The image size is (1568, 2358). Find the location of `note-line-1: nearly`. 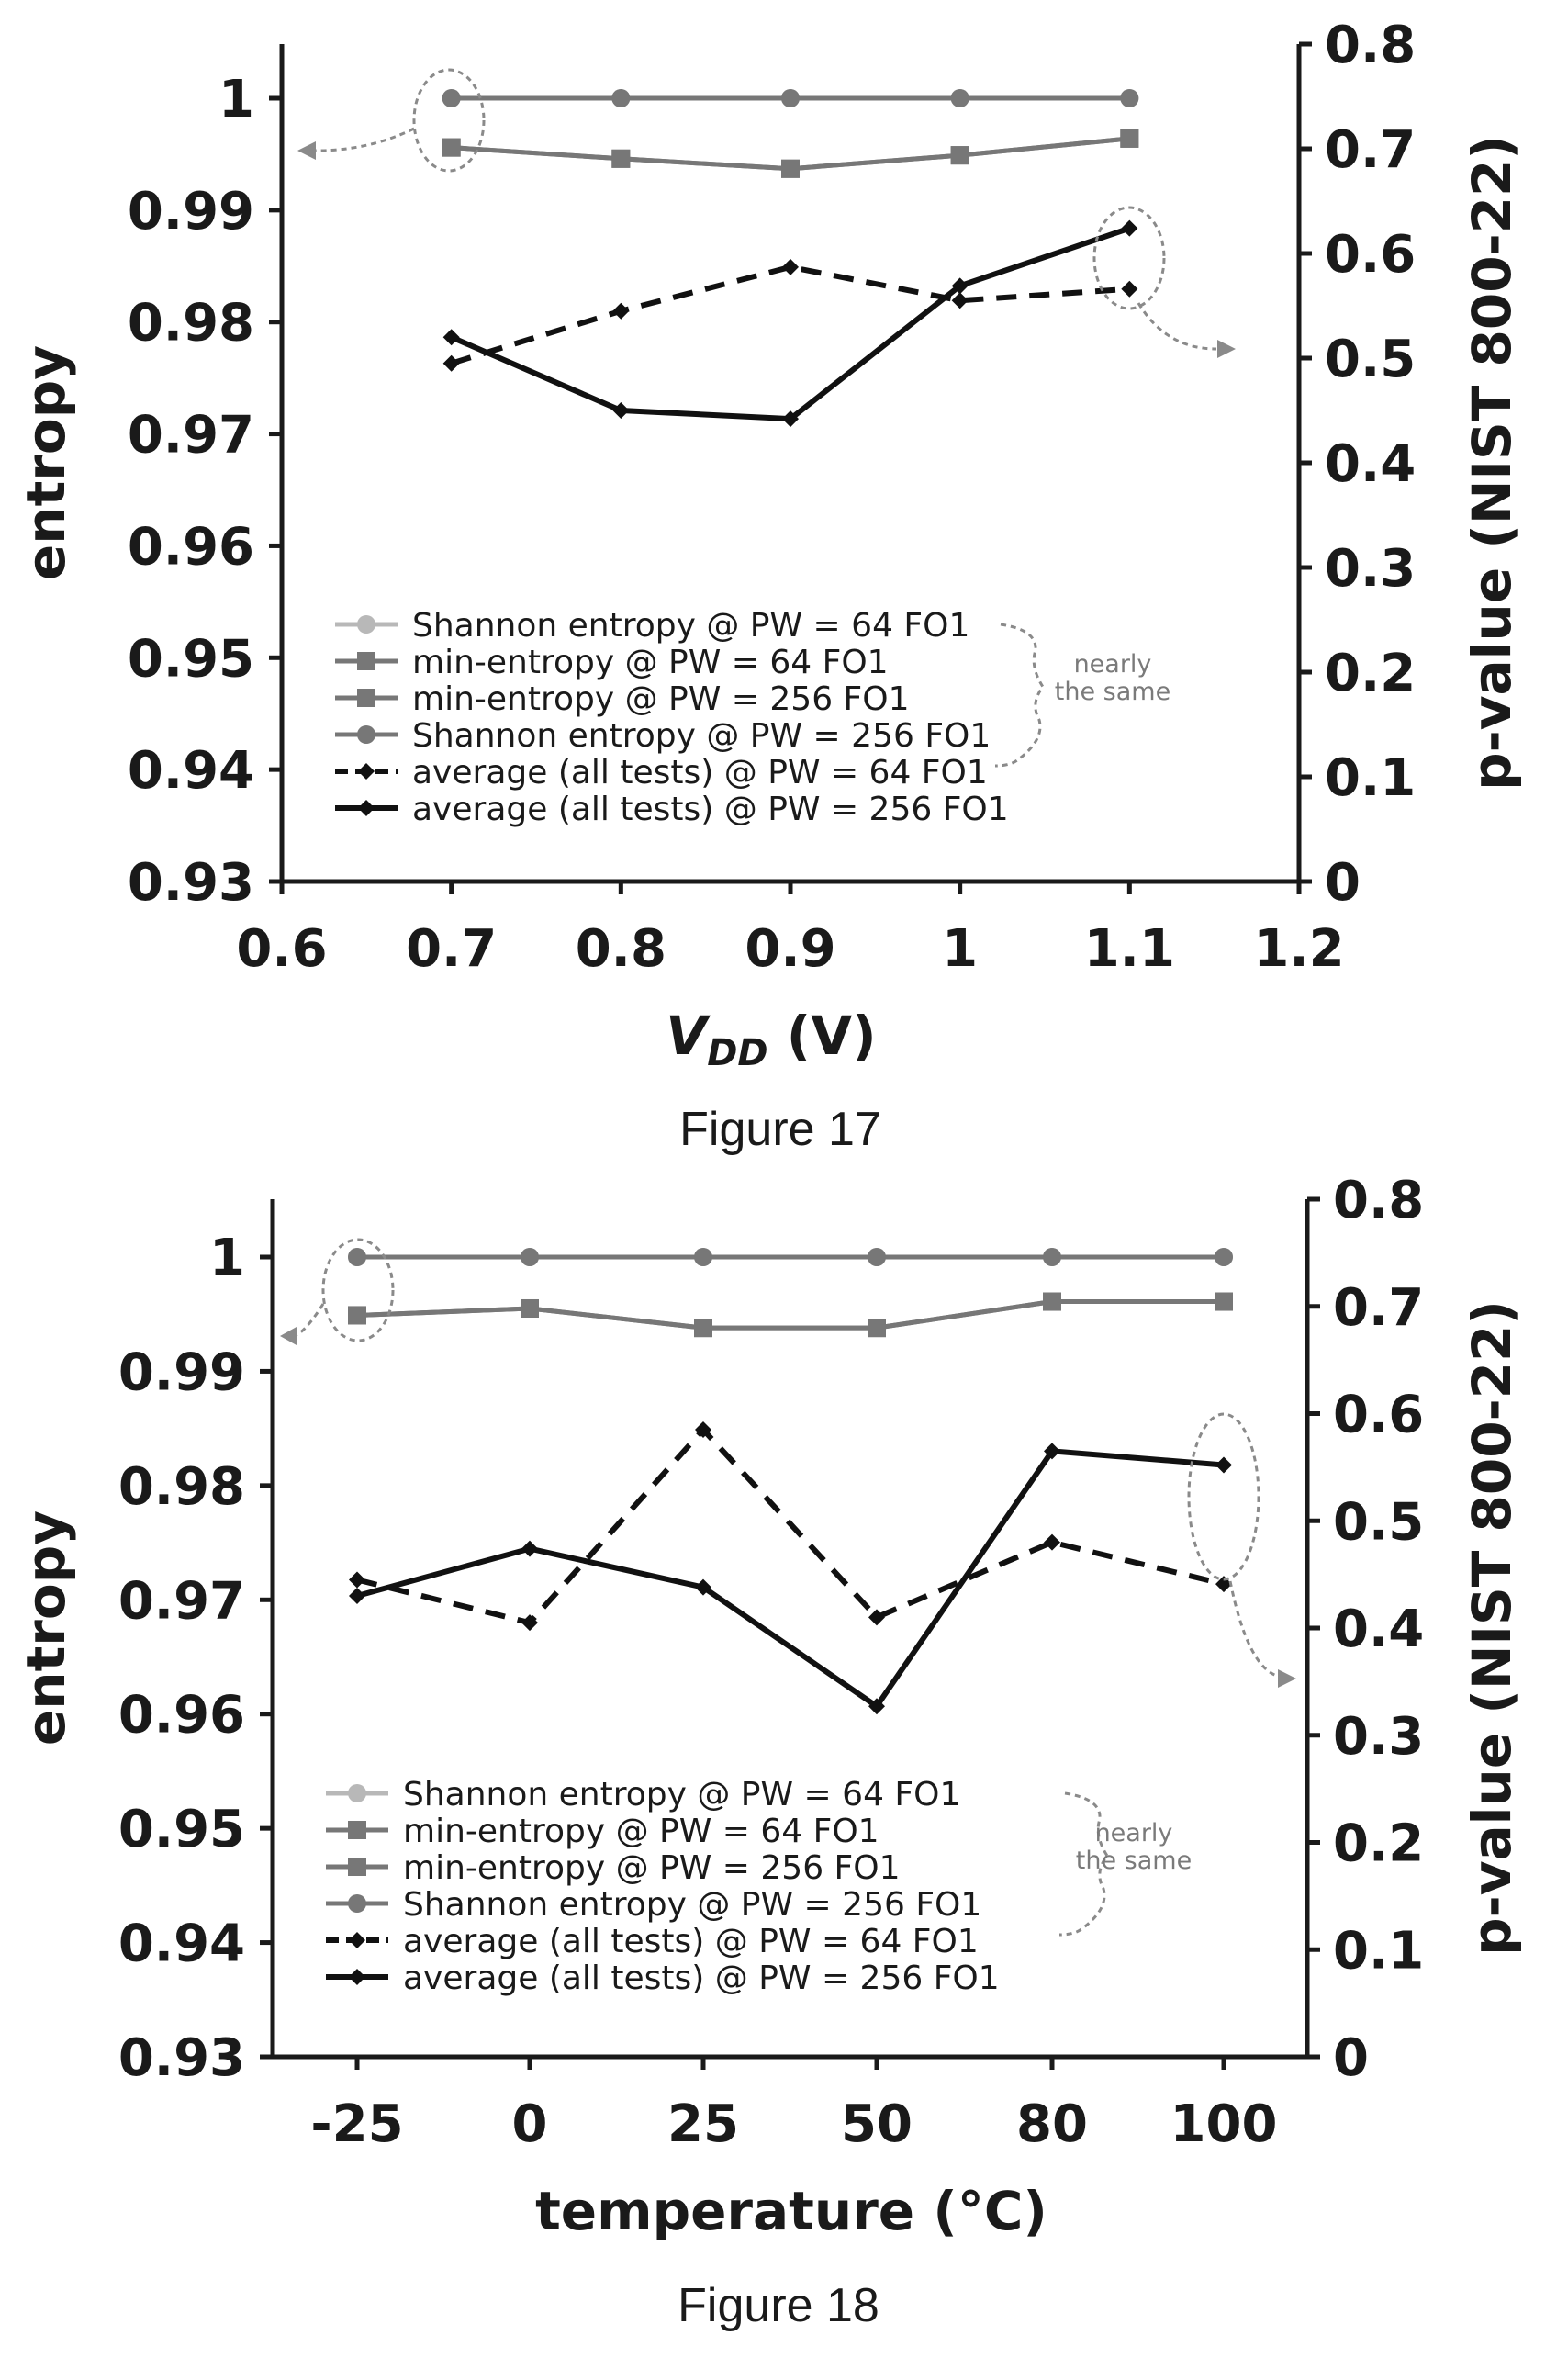

note-line-1: nearly is located at coordinates (1113, 664).